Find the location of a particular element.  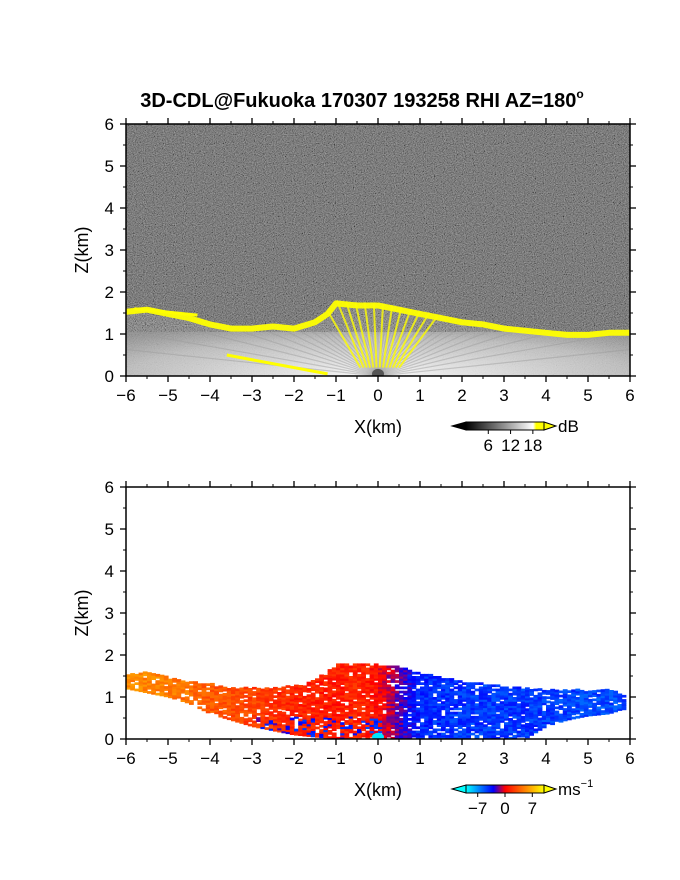

velocity-x-tick-label: −3 is located at coordinates (251, 758).